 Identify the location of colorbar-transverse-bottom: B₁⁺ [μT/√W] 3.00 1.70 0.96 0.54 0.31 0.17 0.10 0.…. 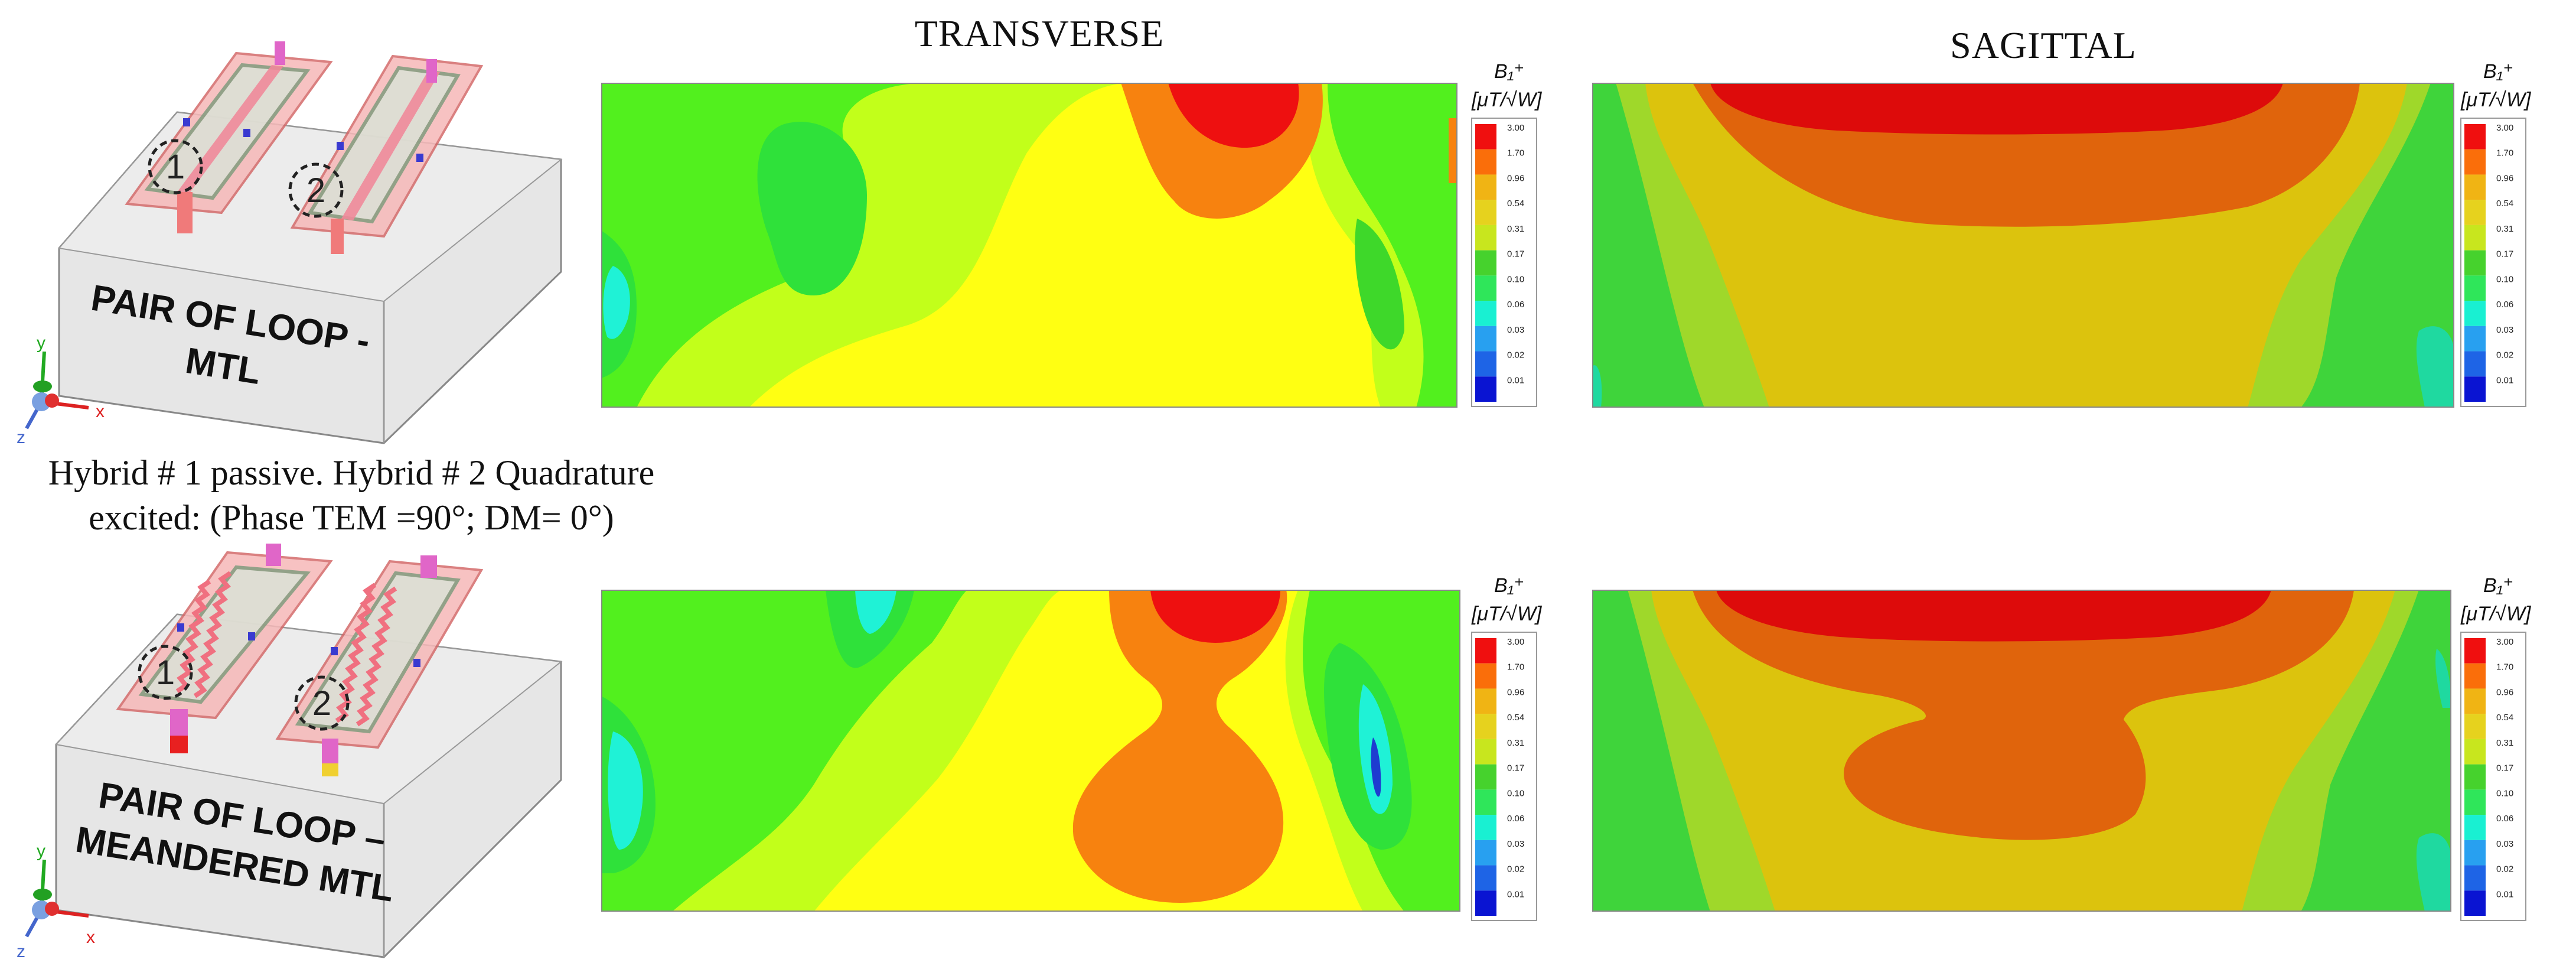
(1507, 747).